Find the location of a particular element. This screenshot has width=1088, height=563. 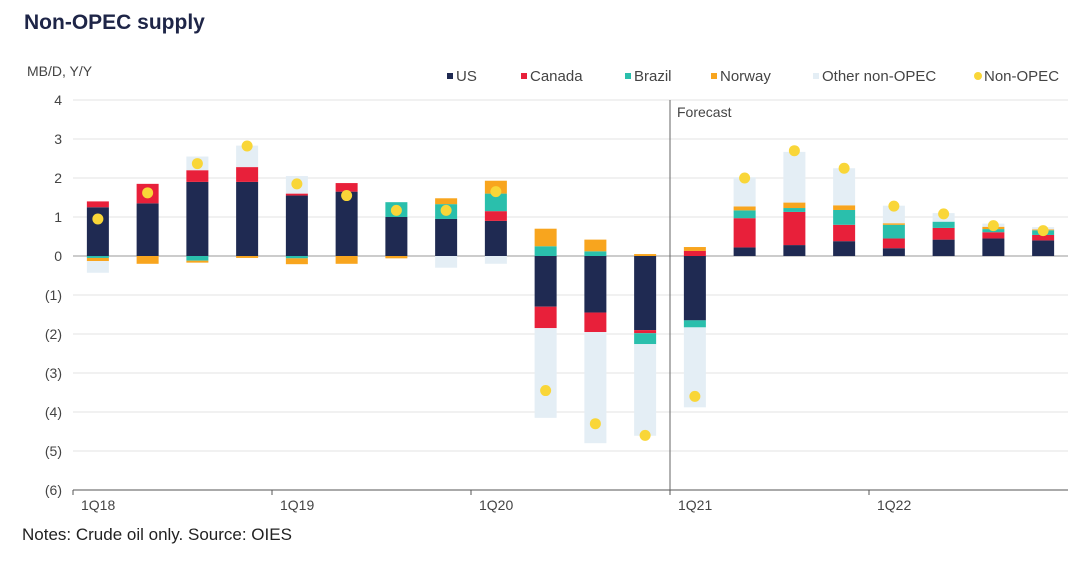

x-tick-label: 1Q19 is located at coordinates (297, 505).